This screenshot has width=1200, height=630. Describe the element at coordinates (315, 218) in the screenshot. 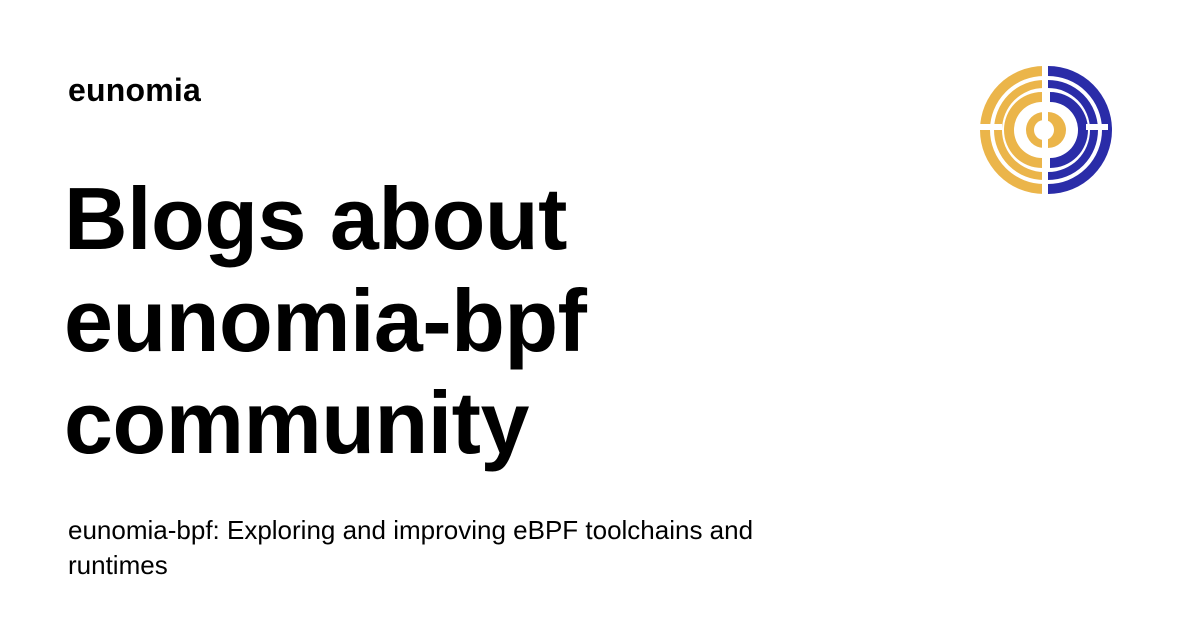

I see `page-title-line: Blogs about` at that location.